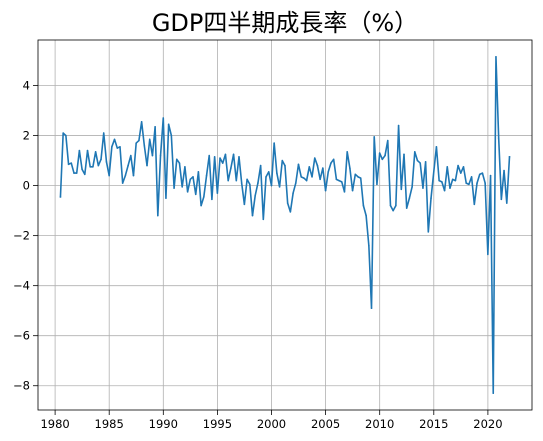 The width and height of the screenshot is (543, 441). What do you see at coordinates (21, 236) in the screenshot?
I see `y-tick-label: −2` at bounding box center [21, 236].